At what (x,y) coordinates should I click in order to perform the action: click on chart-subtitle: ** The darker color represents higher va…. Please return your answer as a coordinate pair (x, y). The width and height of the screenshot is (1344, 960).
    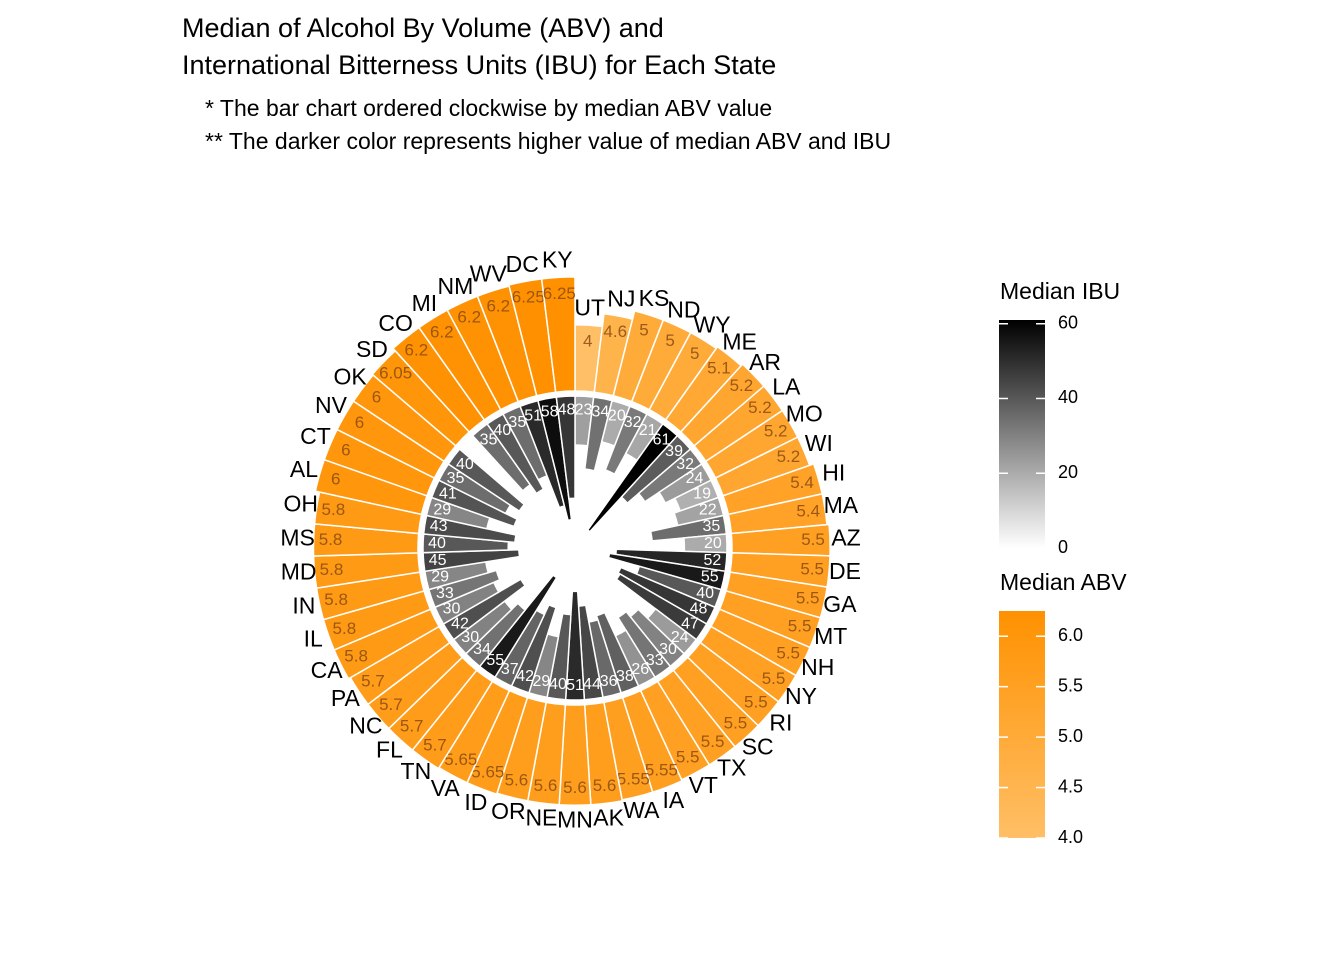
    Looking at the image, I should click on (548, 141).